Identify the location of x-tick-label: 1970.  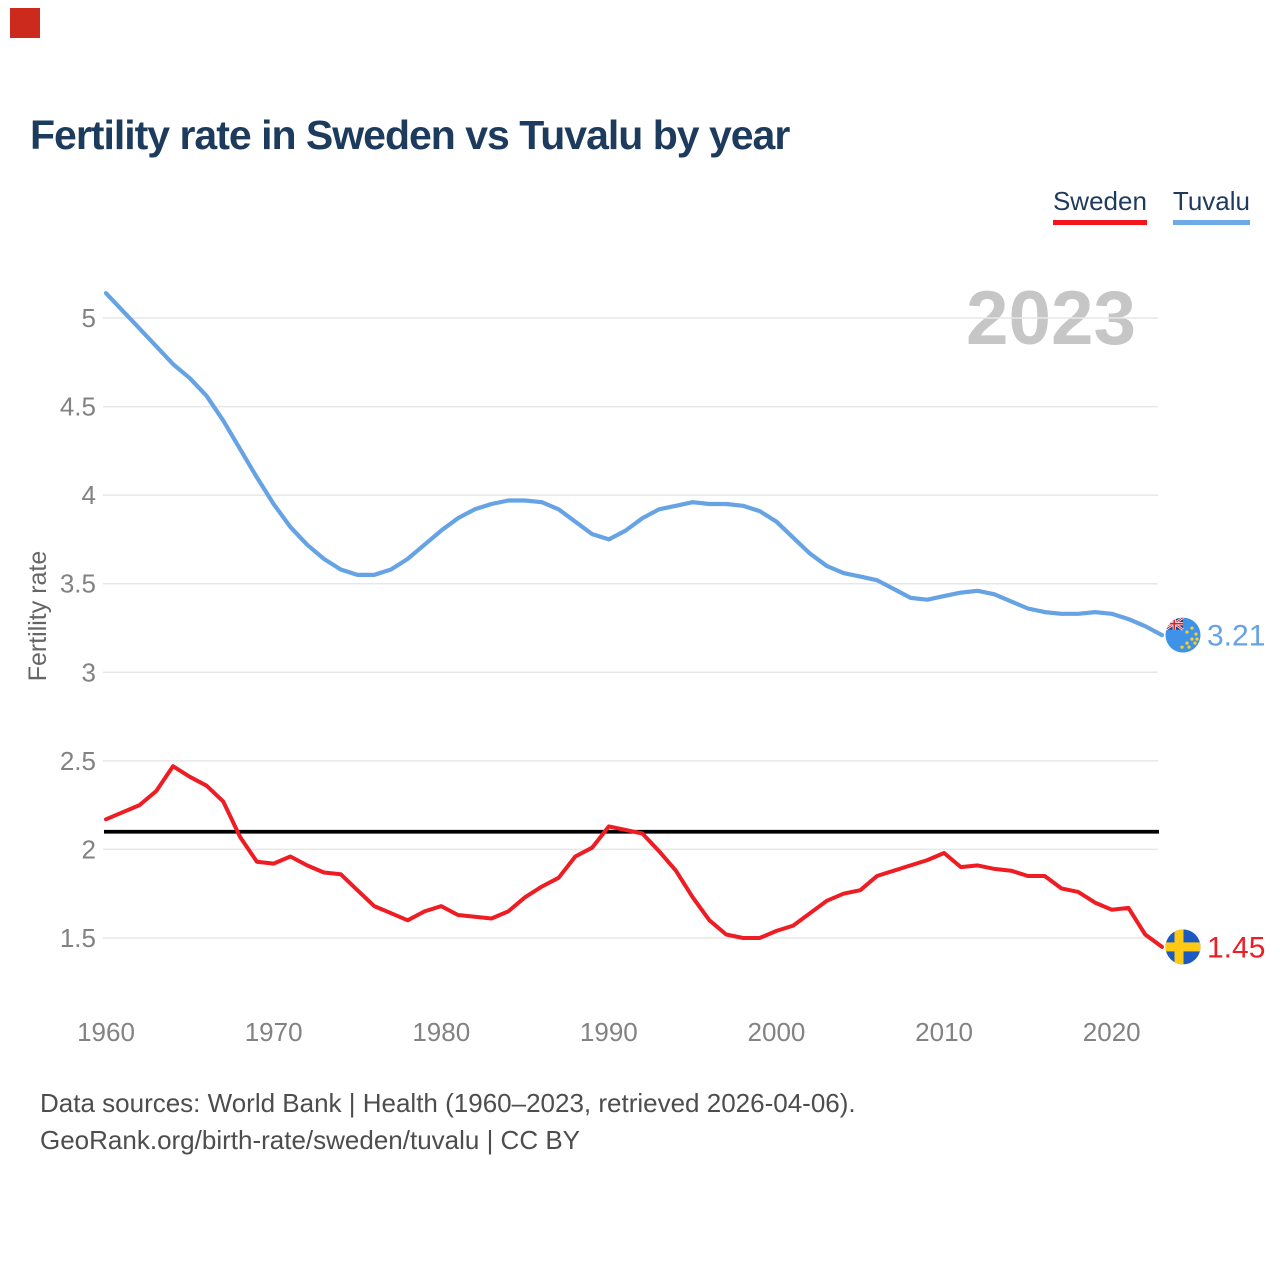
(274, 1032).